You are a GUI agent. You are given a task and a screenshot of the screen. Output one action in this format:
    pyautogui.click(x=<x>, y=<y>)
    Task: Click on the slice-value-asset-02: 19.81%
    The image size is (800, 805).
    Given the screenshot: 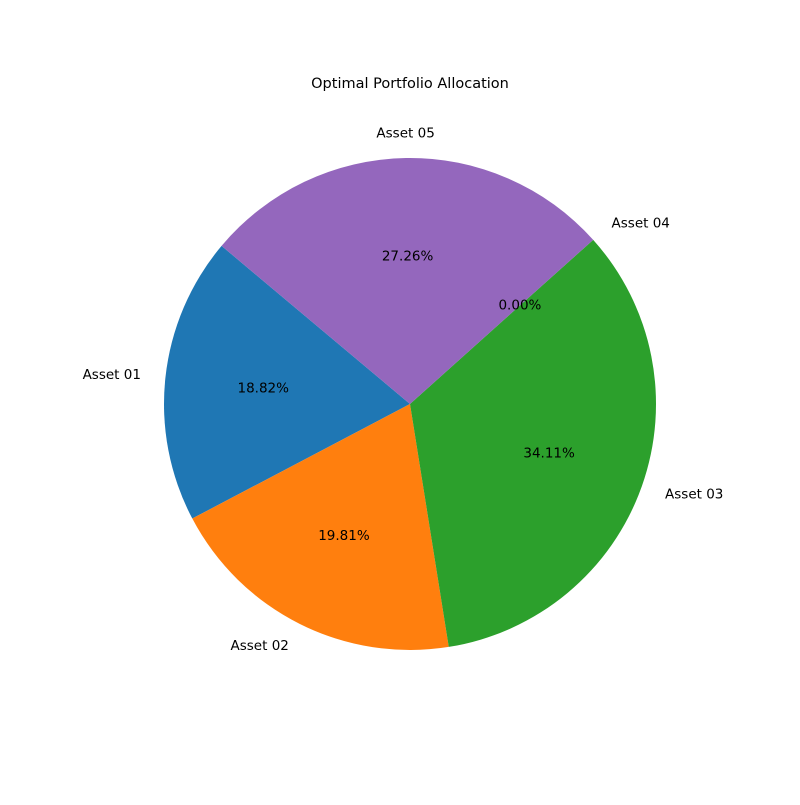 What is the action you would take?
    pyautogui.click(x=344, y=536)
    